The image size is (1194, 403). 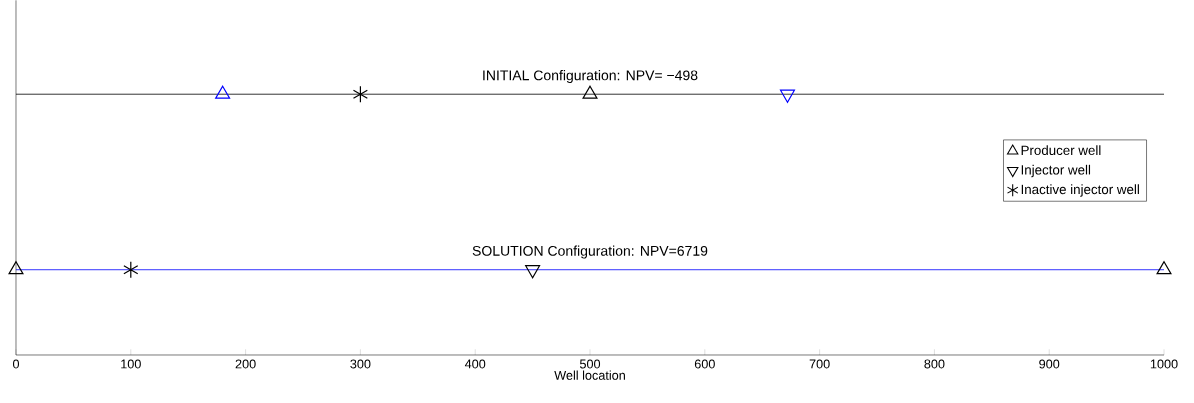 I want to click on x-tick-label: 1000, so click(x=1164, y=364).